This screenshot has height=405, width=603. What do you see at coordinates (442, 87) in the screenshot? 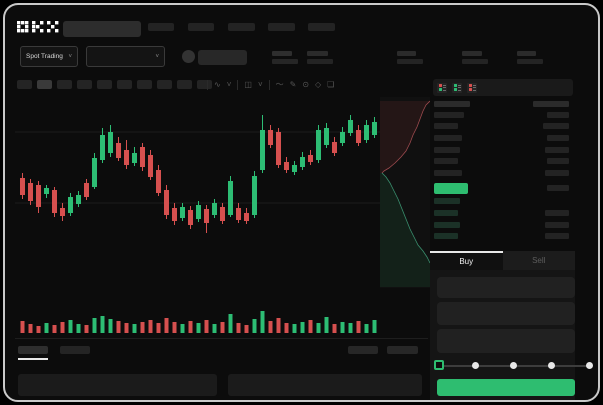
I see `book-both-icon` at bounding box center [442, 87].